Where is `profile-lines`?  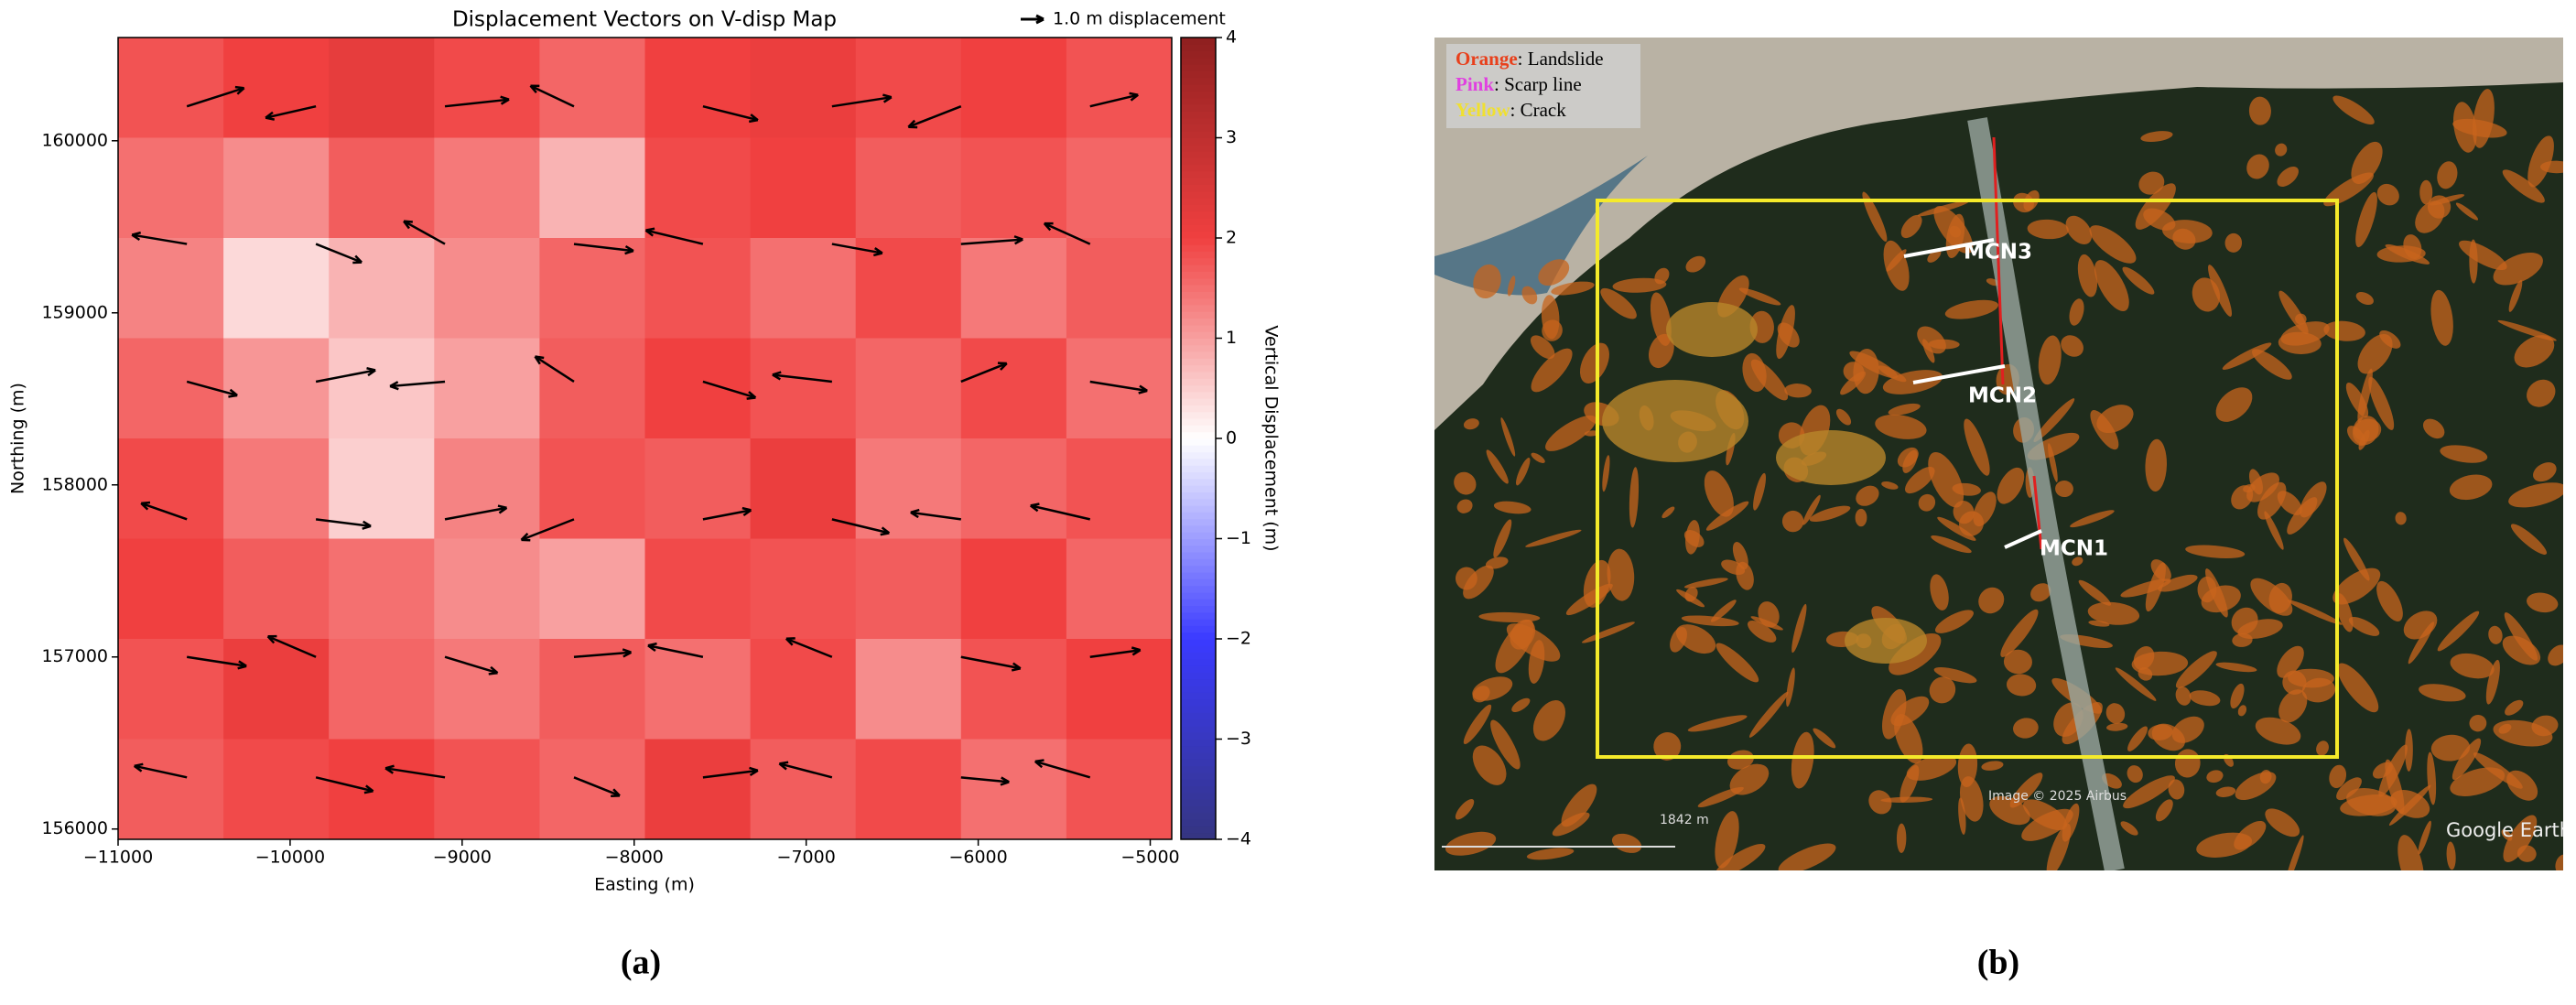 profile-lines is located at coordinates (1973, 393).